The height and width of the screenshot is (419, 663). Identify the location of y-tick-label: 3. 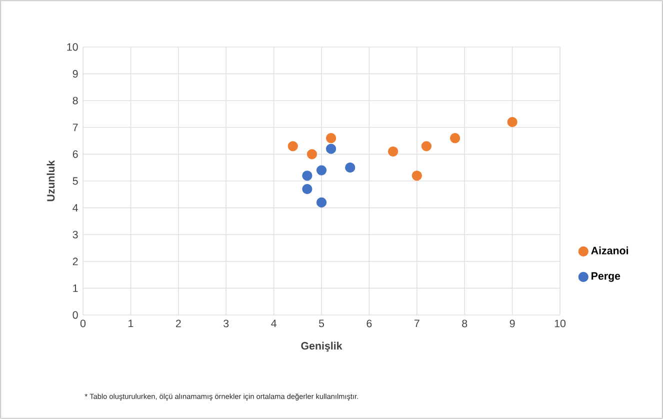
(75, 234).